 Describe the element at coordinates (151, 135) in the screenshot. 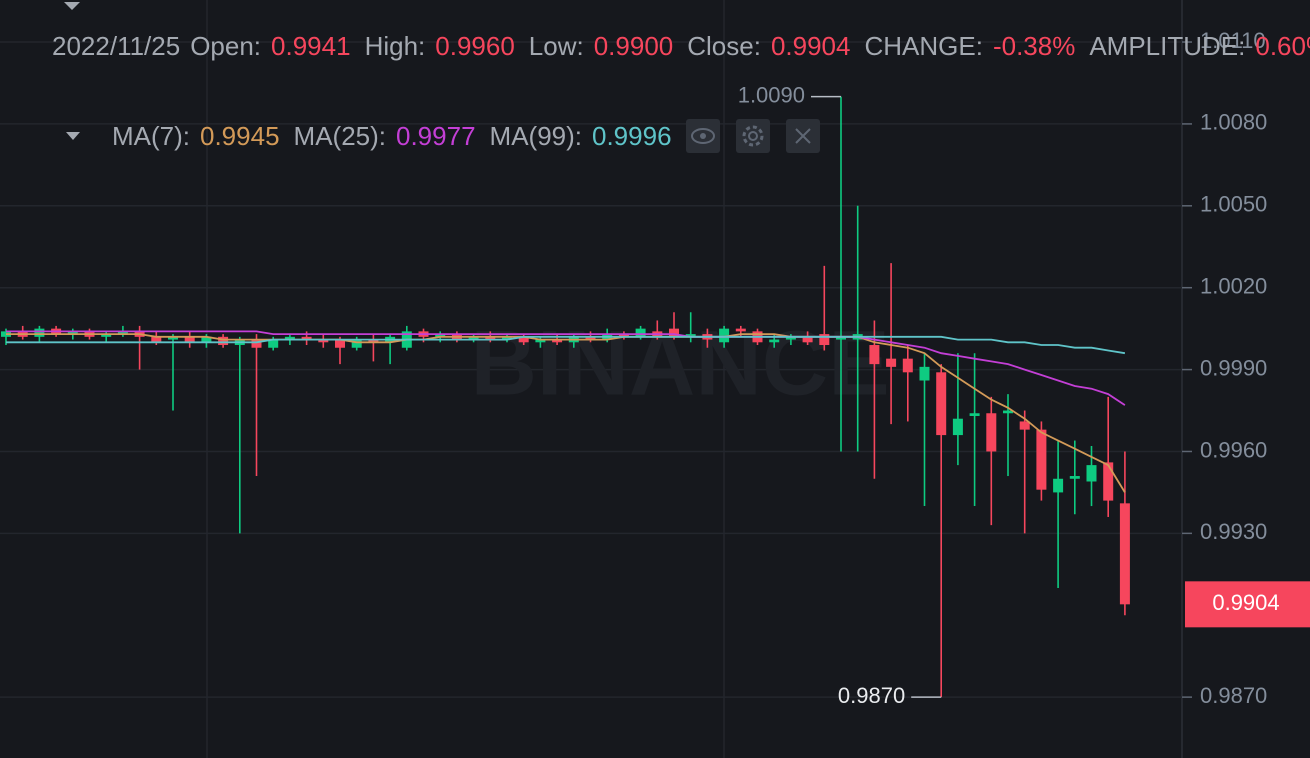

I see `legend-label: MA(7):` at that location.